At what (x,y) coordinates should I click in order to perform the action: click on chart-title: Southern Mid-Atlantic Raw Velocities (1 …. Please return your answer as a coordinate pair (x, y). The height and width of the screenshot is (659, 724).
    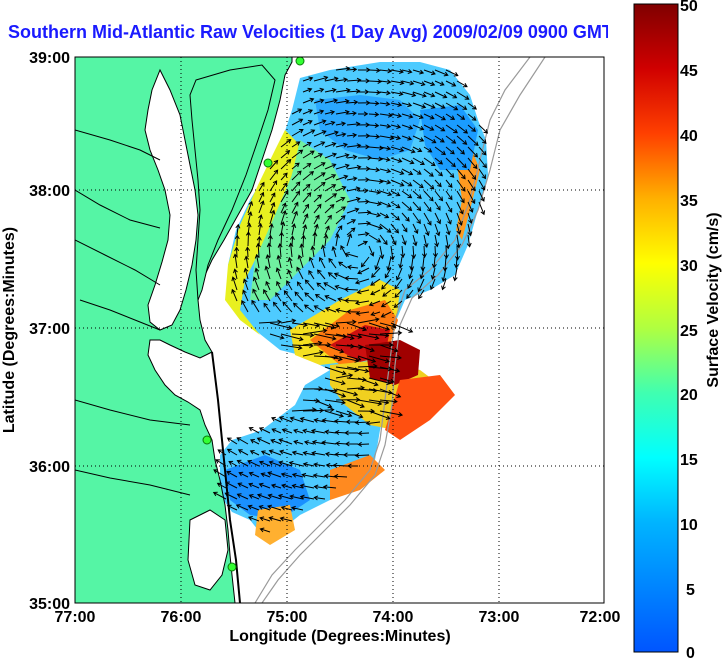
    Looking at the image, I should click on (308, 32).